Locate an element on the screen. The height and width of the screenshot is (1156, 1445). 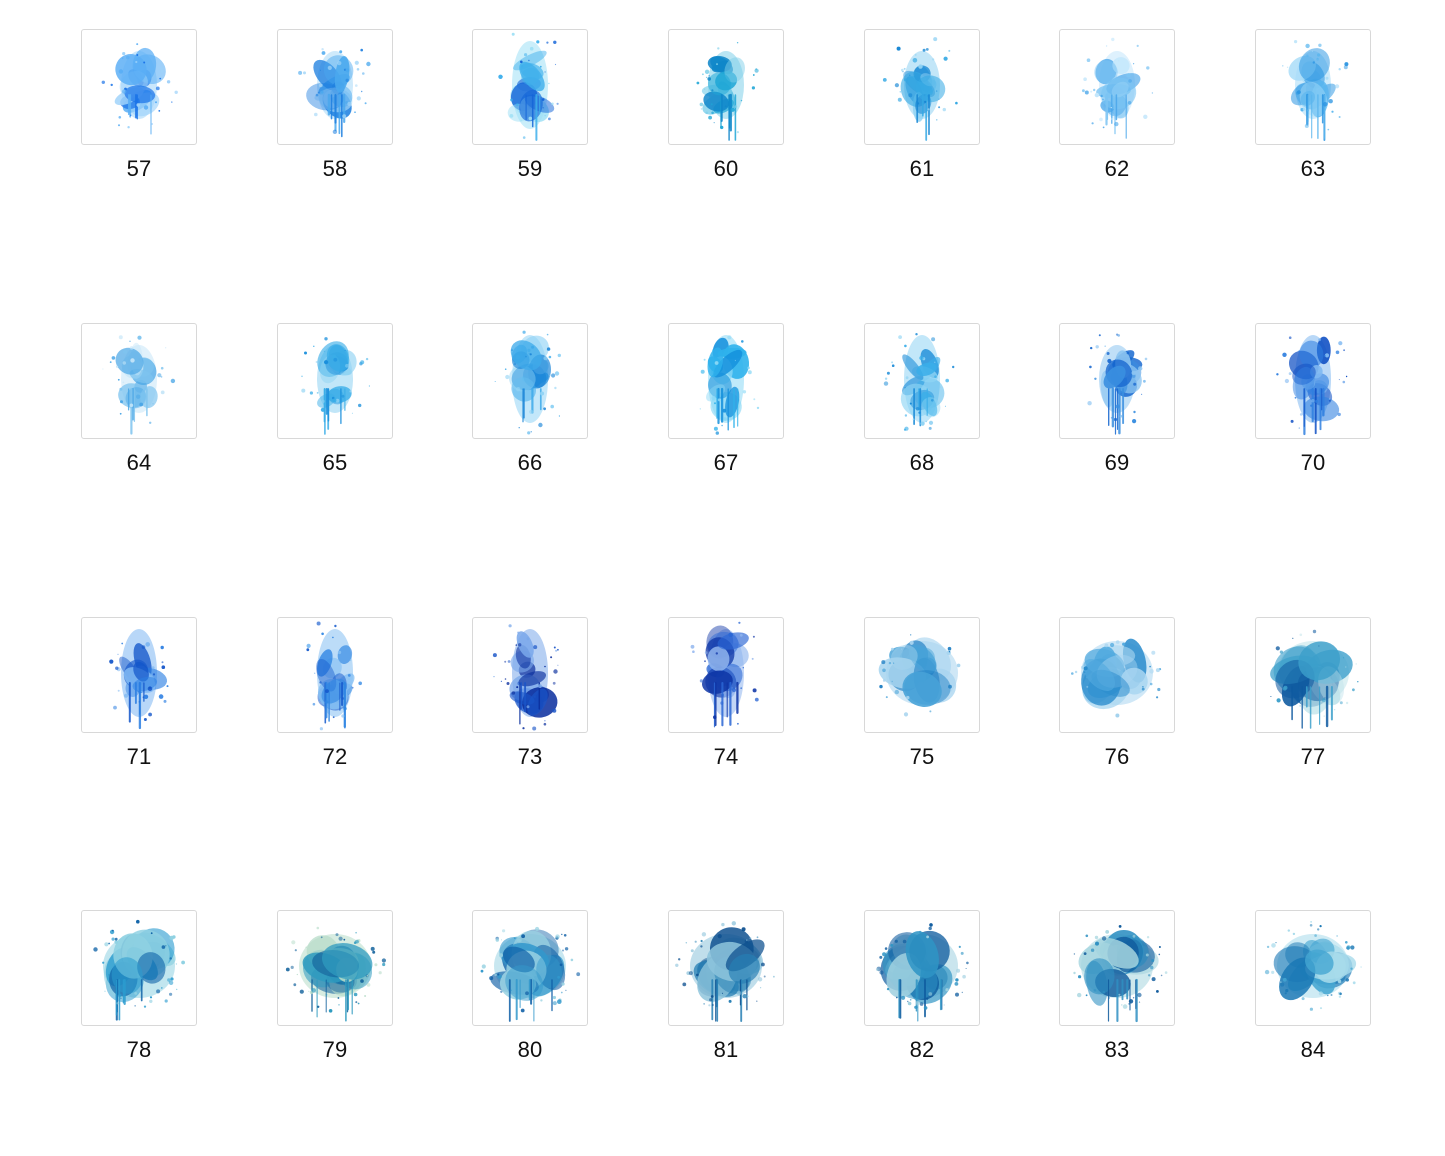
thumbnail-item: 79 is located at coordinates (335, 986).